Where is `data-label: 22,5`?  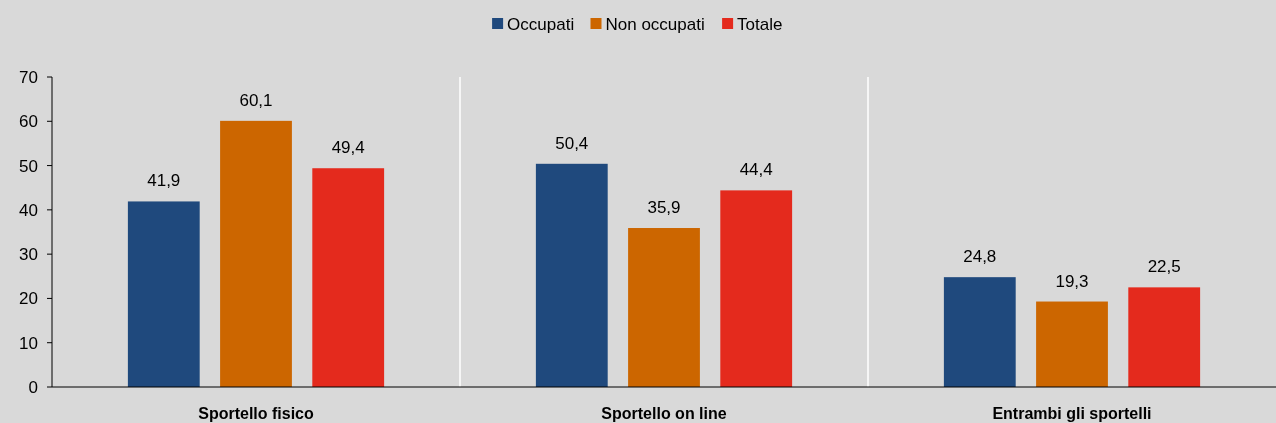 data-label: 22,5 is located at coordinates (1164, 267).